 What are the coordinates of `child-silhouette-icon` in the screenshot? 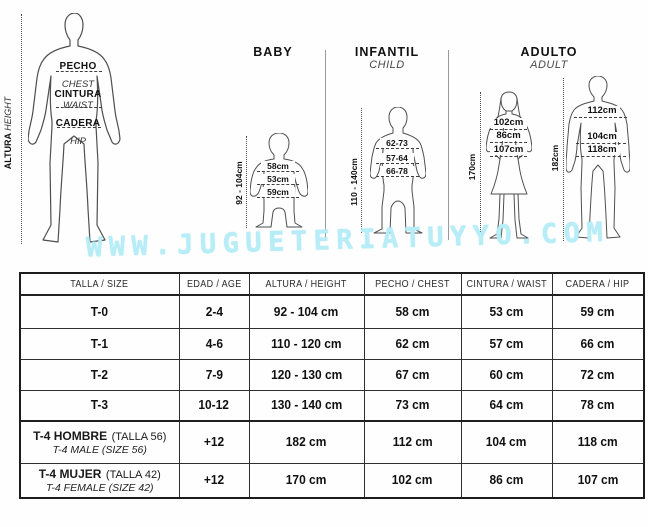 It's located at (398, 171).